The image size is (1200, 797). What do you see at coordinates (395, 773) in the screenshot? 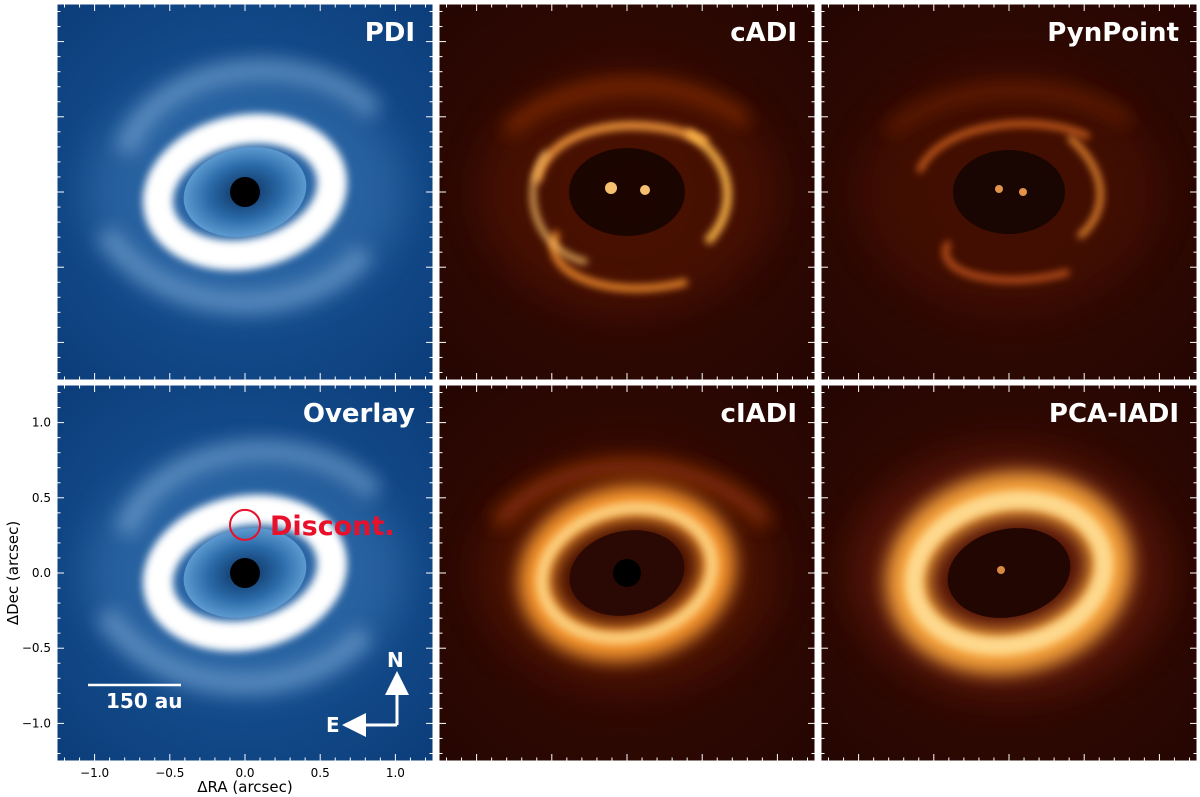
I see `x-tick-label: 1.0` at bounding box center [395, 773].